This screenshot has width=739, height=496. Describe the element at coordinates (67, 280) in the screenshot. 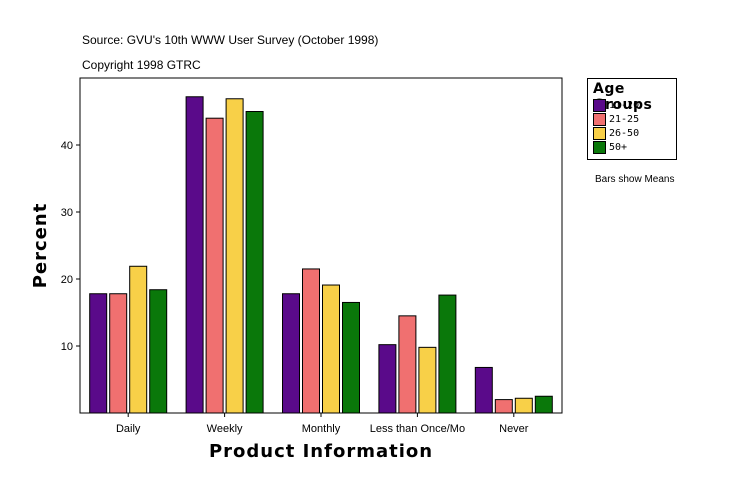

I see `y-tick-label: 20` at that location.